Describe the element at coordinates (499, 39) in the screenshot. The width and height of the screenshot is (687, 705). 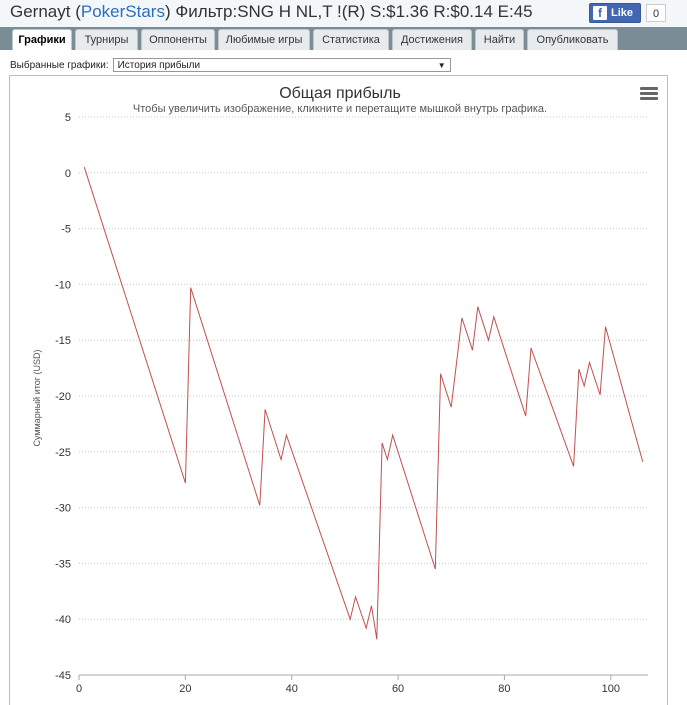
I see `tab-find: Найти` at that location.